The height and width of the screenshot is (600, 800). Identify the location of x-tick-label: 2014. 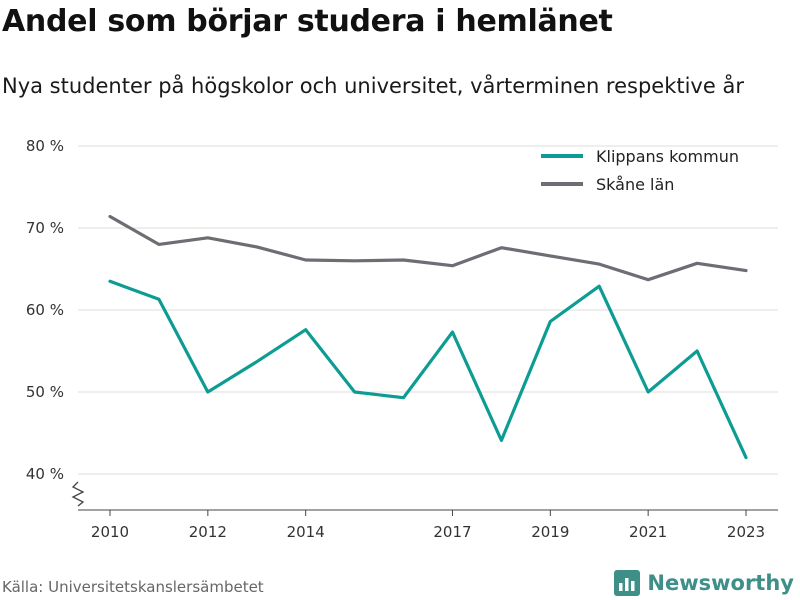
(306, 532).